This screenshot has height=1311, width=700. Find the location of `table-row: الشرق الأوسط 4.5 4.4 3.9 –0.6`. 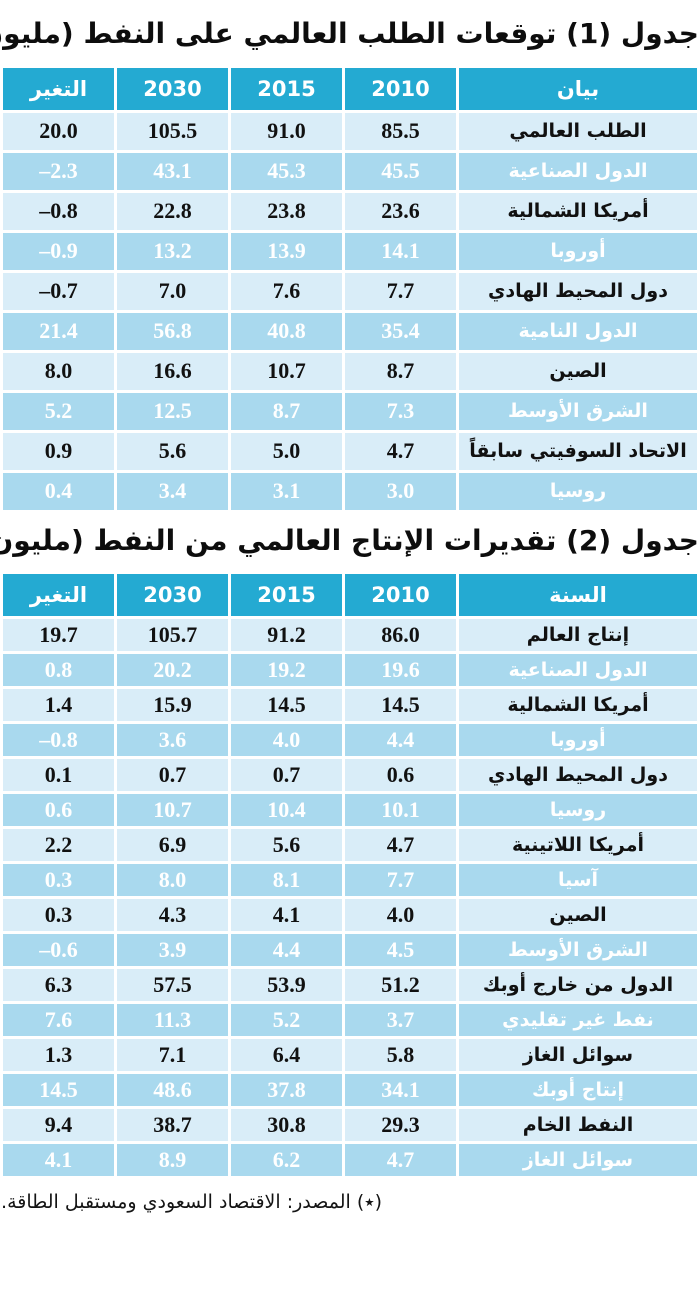

table-row: الشرق الأوسط 4.5 4.4 3.9 –0.6 is located at coordinates (350, 950).